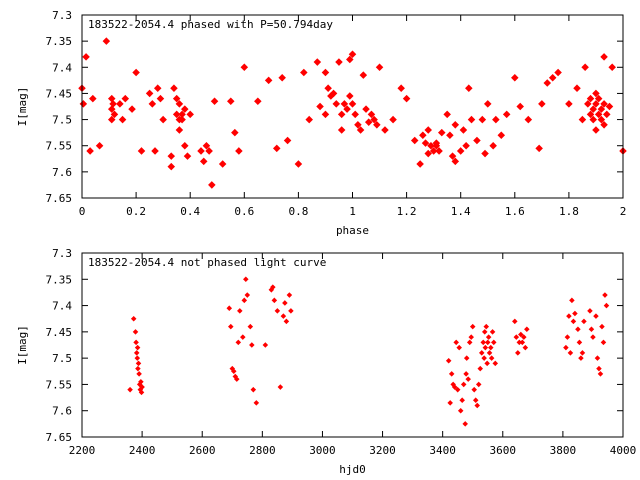  I want to click on phased-x-tick-label: 0.8, so click(298, 211).